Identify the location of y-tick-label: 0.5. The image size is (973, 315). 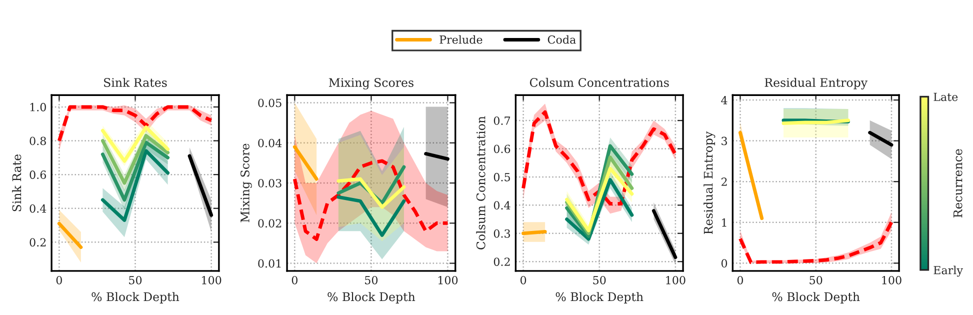
(502, 177).